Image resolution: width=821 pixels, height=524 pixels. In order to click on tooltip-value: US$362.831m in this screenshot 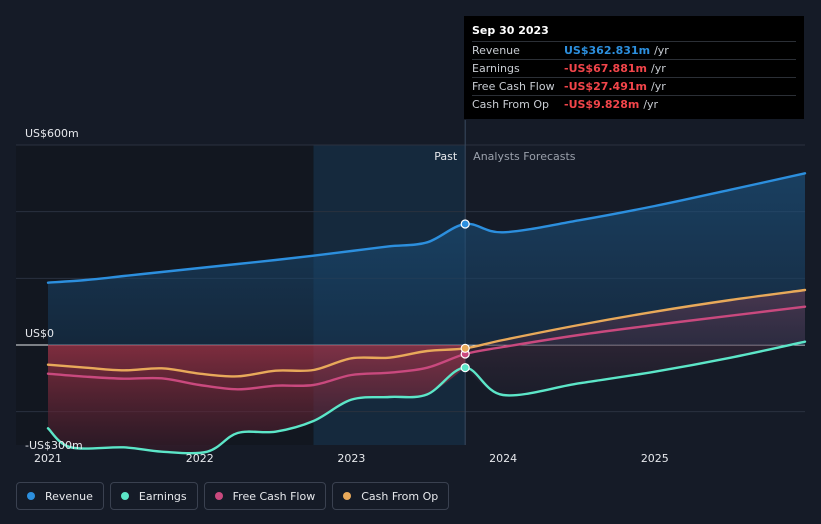, I will do `click(607, 50)`.